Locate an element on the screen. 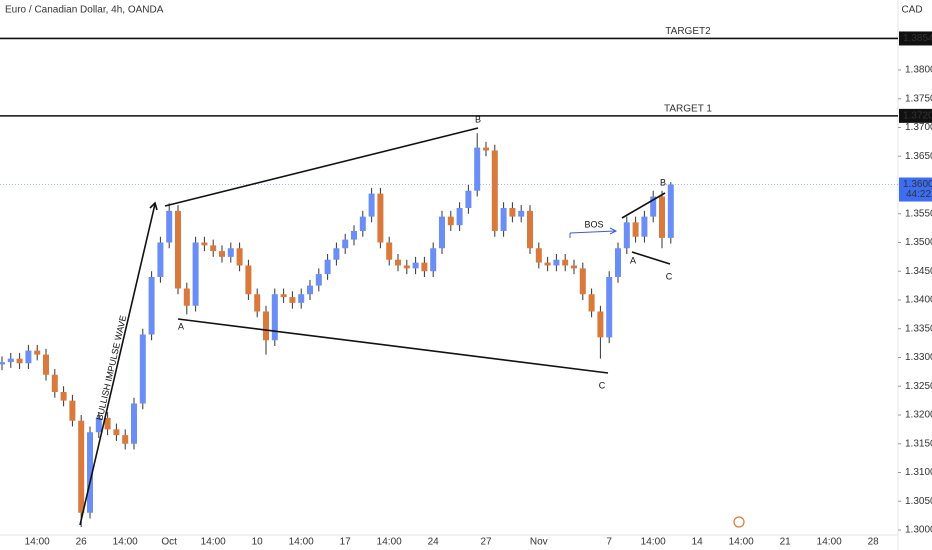 The height and width of the screenshot is (550, 932). y-tick-label: 1.33500 is located at coordinates (918, 328).